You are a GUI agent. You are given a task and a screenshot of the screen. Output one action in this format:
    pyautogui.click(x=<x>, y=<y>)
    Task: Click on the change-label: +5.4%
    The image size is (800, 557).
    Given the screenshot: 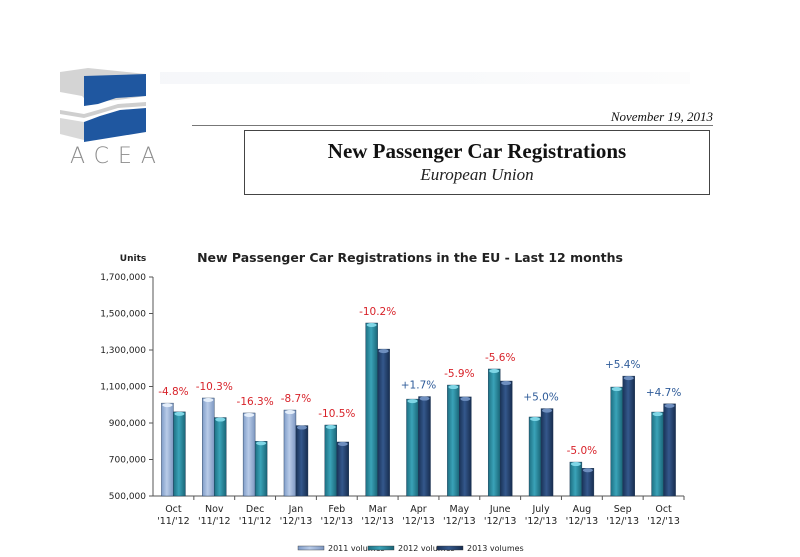 What is the action you would take?
    pyautogui.click(x=622, y=365)
    